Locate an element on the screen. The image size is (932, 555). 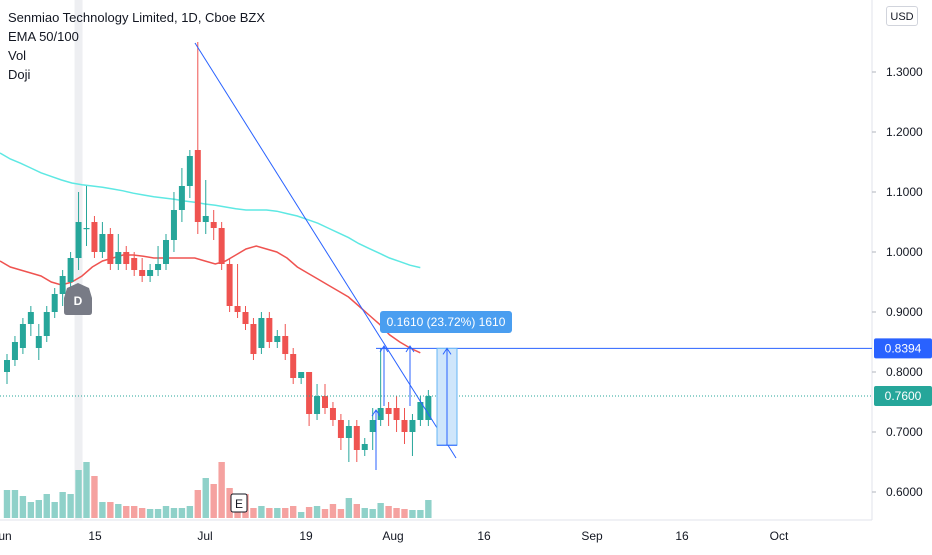
time-tick-label: Sep is located at coordinates (592, 536).